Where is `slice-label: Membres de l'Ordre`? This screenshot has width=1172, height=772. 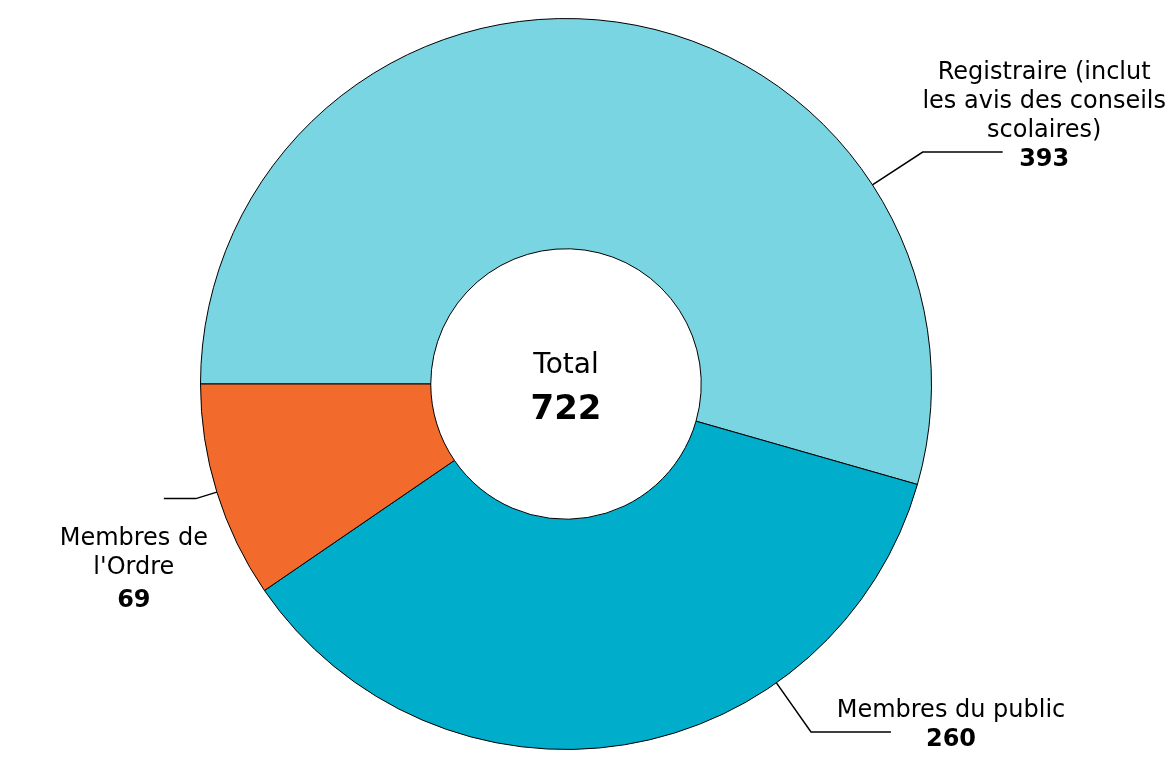 slice-label: Membres de l'Ordre is located at coordinates (133, 551).